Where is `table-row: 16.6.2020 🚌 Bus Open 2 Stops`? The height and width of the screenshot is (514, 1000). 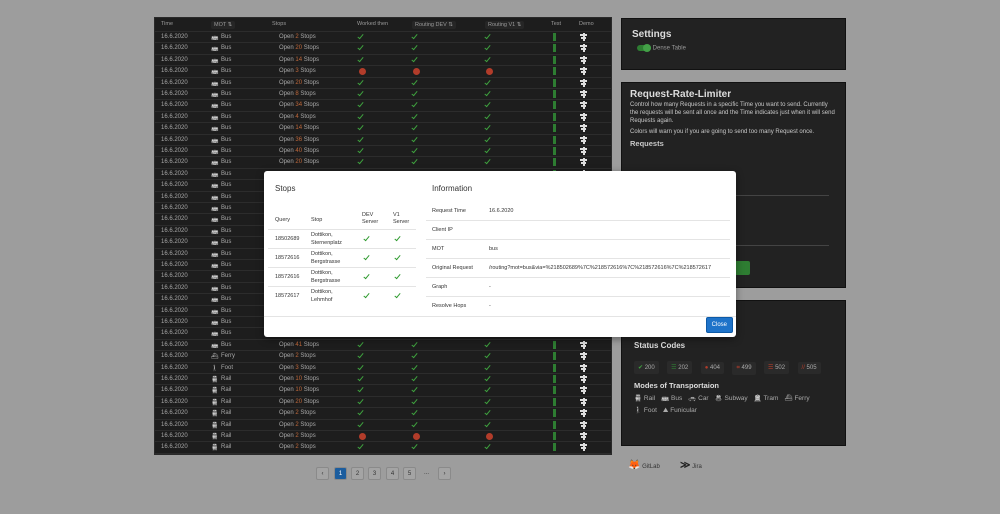 table-row: 16.6.2020 🚌 Bus Open 2 Stops is located at coordinates (383, 36).